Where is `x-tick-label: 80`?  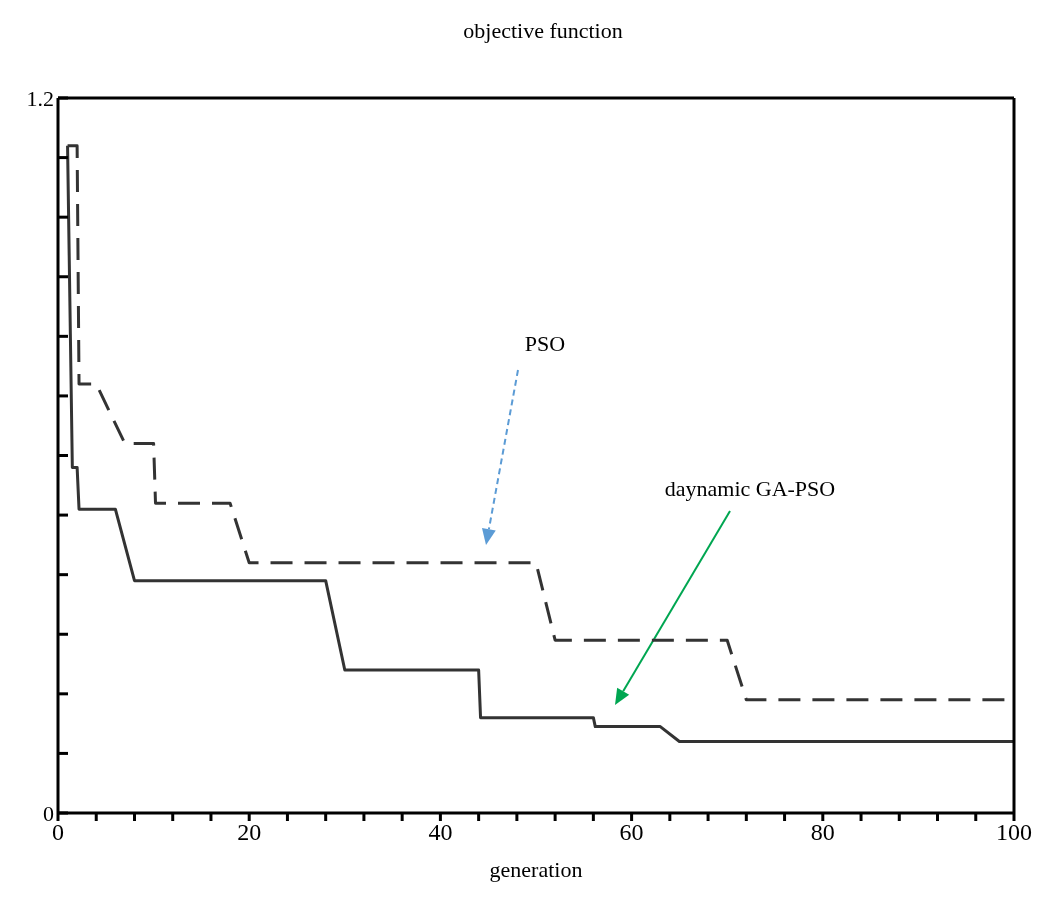 x-tick-label: 80 is located at coordinates (822, 832).